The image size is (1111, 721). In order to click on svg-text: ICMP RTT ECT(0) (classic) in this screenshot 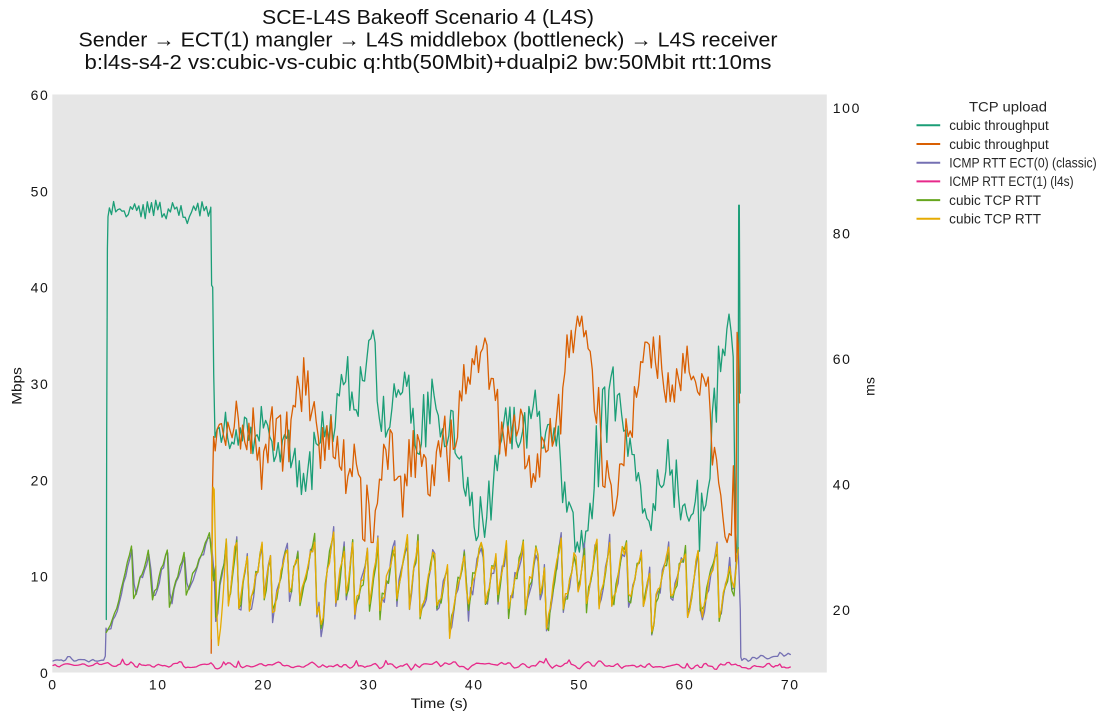, I will do `click(1022, 163)`.